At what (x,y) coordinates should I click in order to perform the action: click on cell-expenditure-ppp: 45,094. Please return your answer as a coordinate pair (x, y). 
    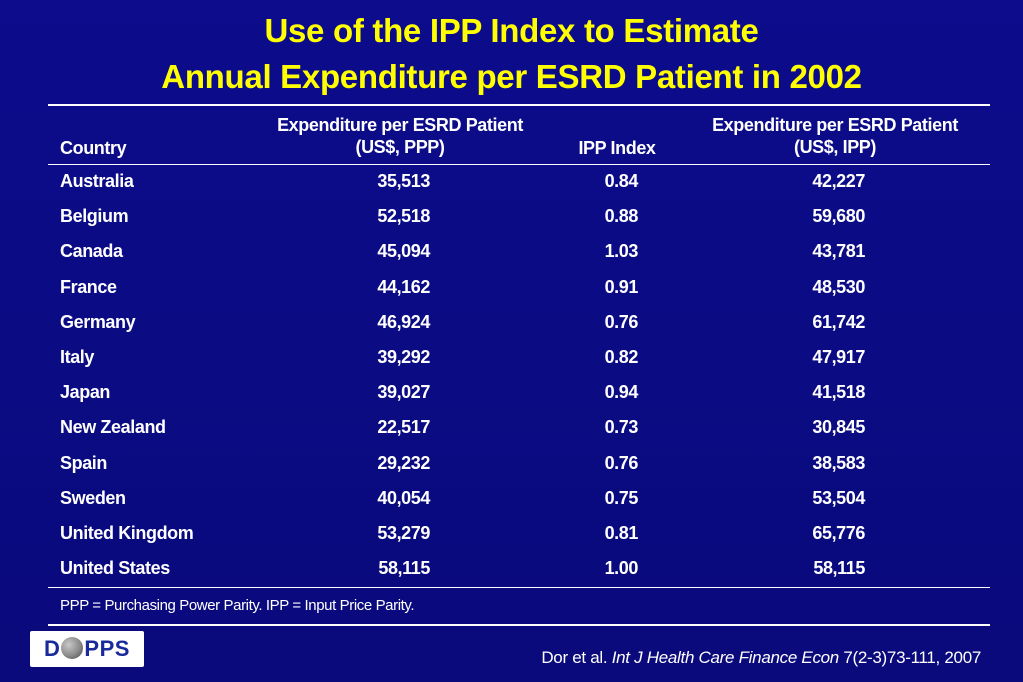
    Looking at the image, I should click on (403, 251).